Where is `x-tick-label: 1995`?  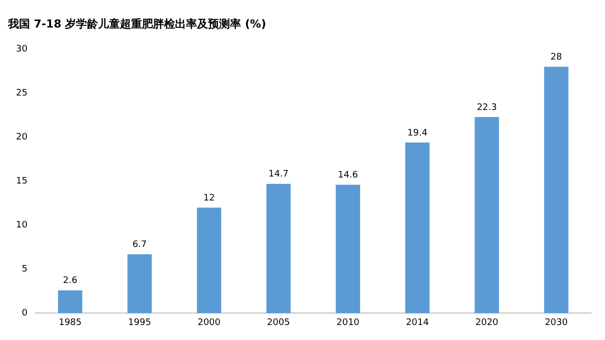 x-tick-label: 1995 is located at coordinates (140, 323).